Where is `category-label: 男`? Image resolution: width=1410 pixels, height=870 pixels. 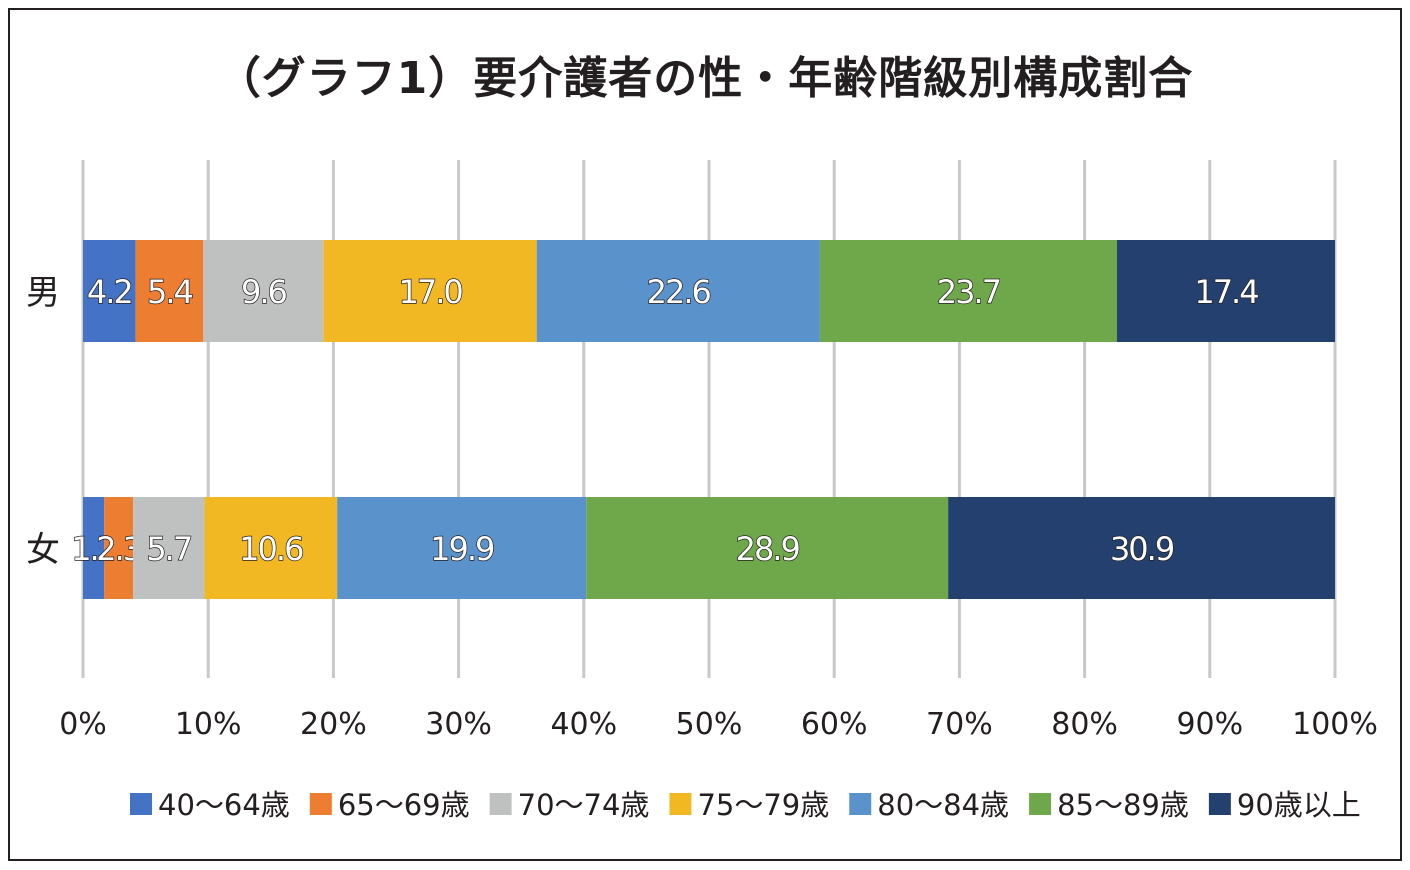
category-label: 男 is located at coordinates (43, 293).